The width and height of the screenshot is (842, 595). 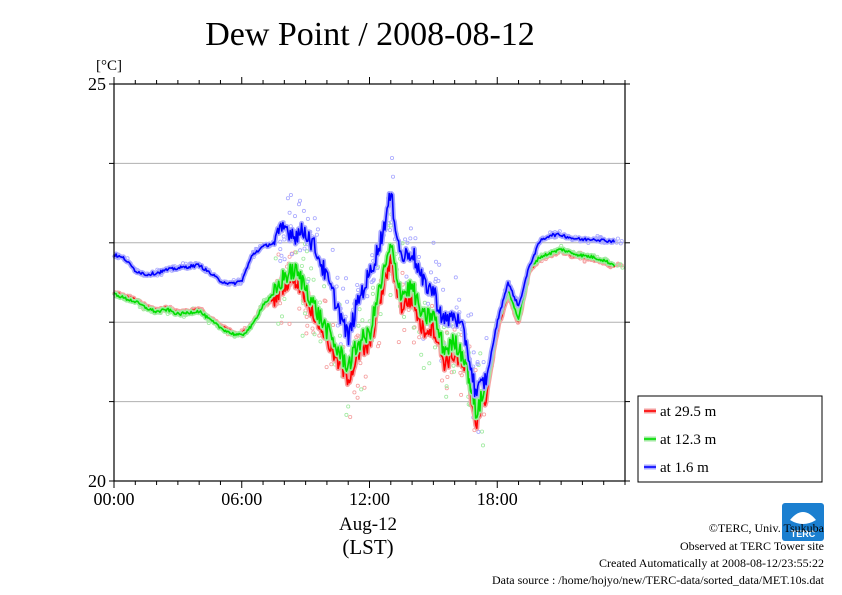 I want to click on x-tick-label-2: 12:00, so click(x=369, y=499).